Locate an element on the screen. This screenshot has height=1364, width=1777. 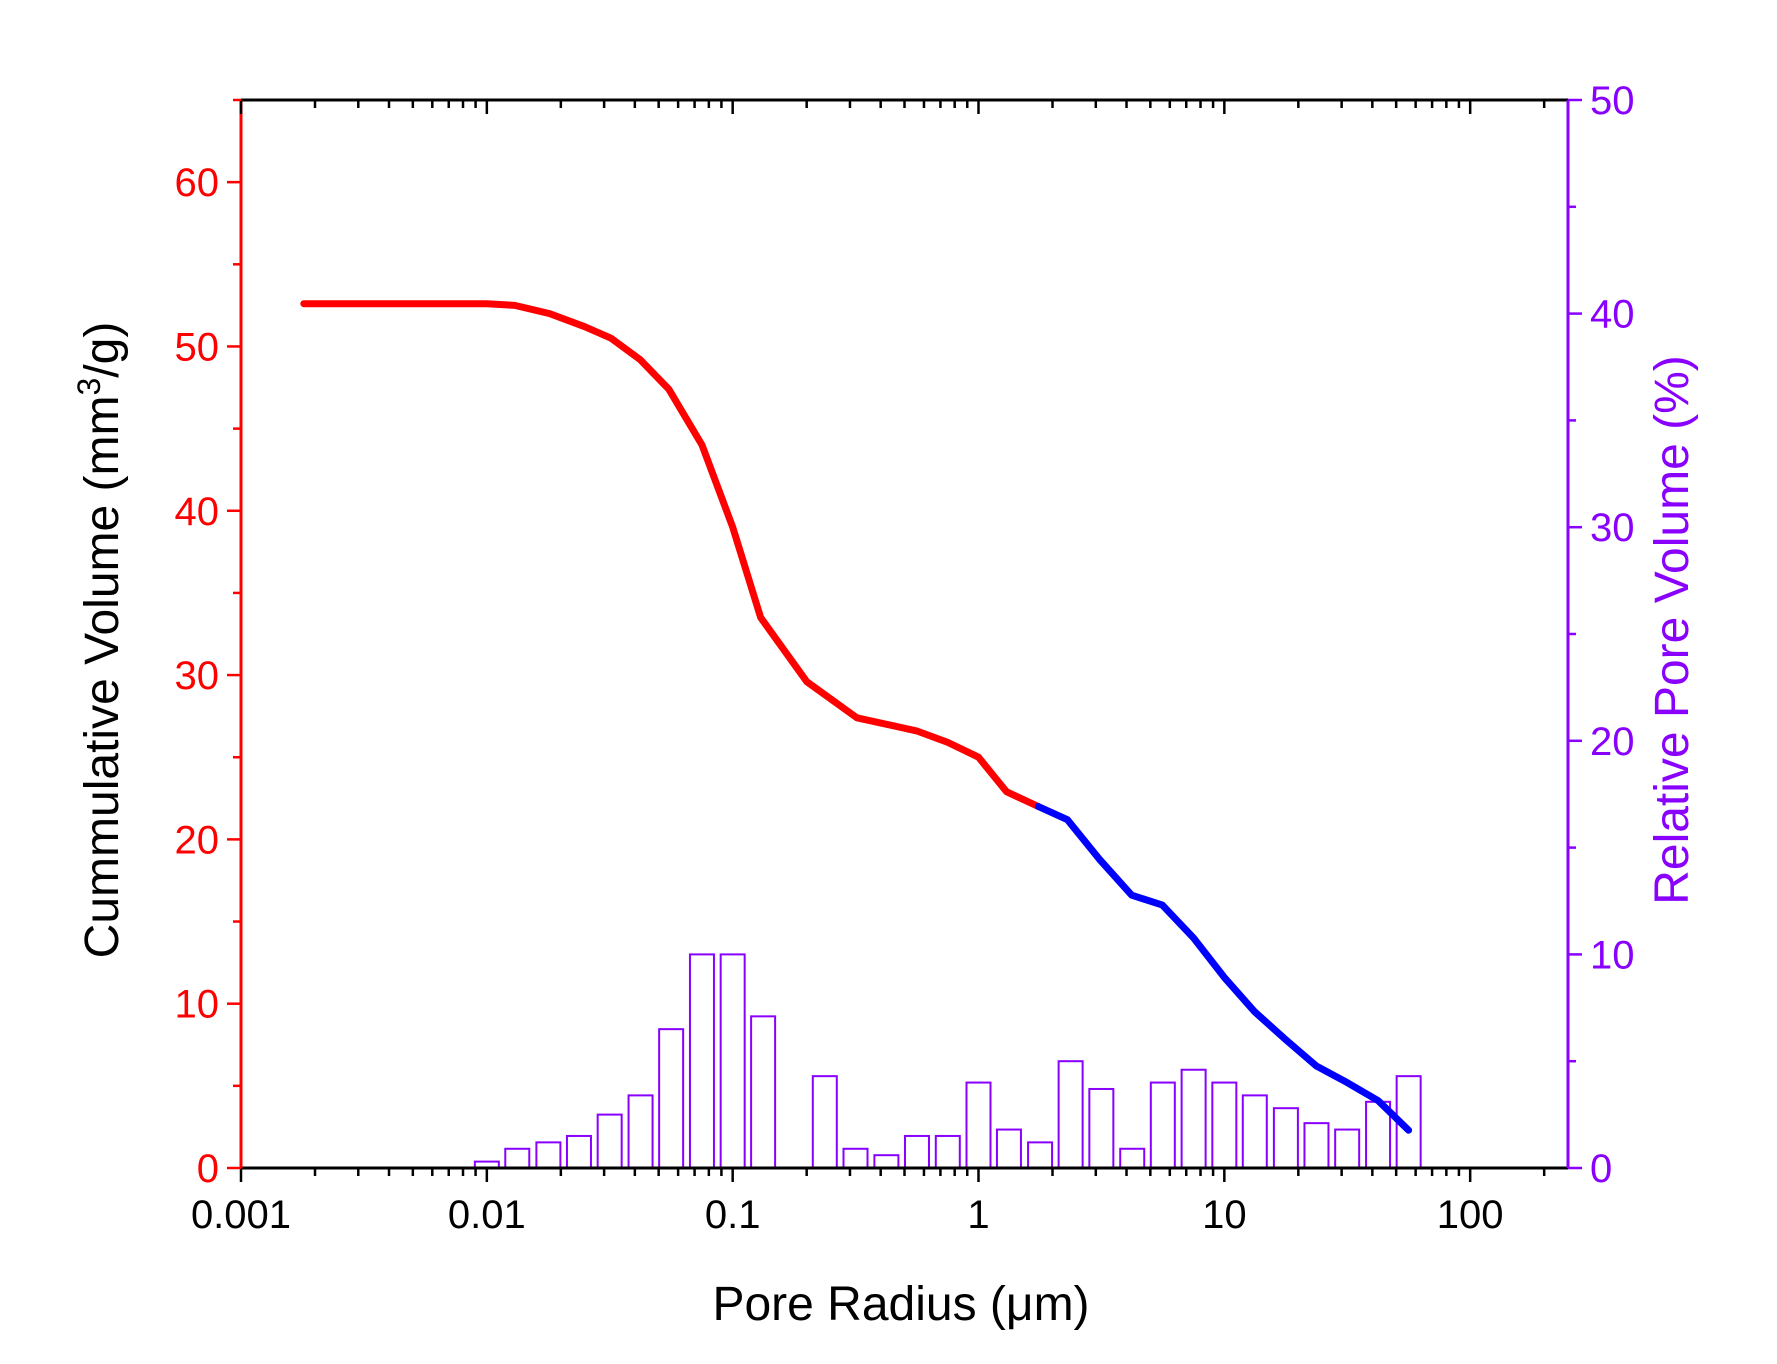
y-left-tick-label: 50 is located at coordinates (197, 347).